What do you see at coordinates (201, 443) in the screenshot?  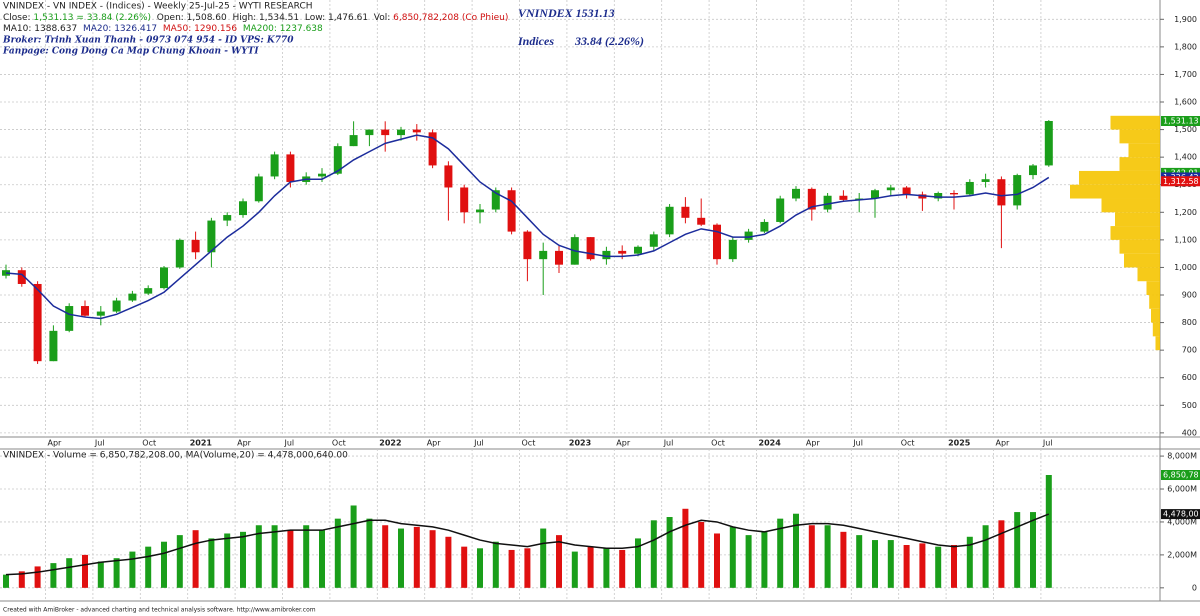 I see `x-tick-label: 2021` at bounding box center [201, 443].